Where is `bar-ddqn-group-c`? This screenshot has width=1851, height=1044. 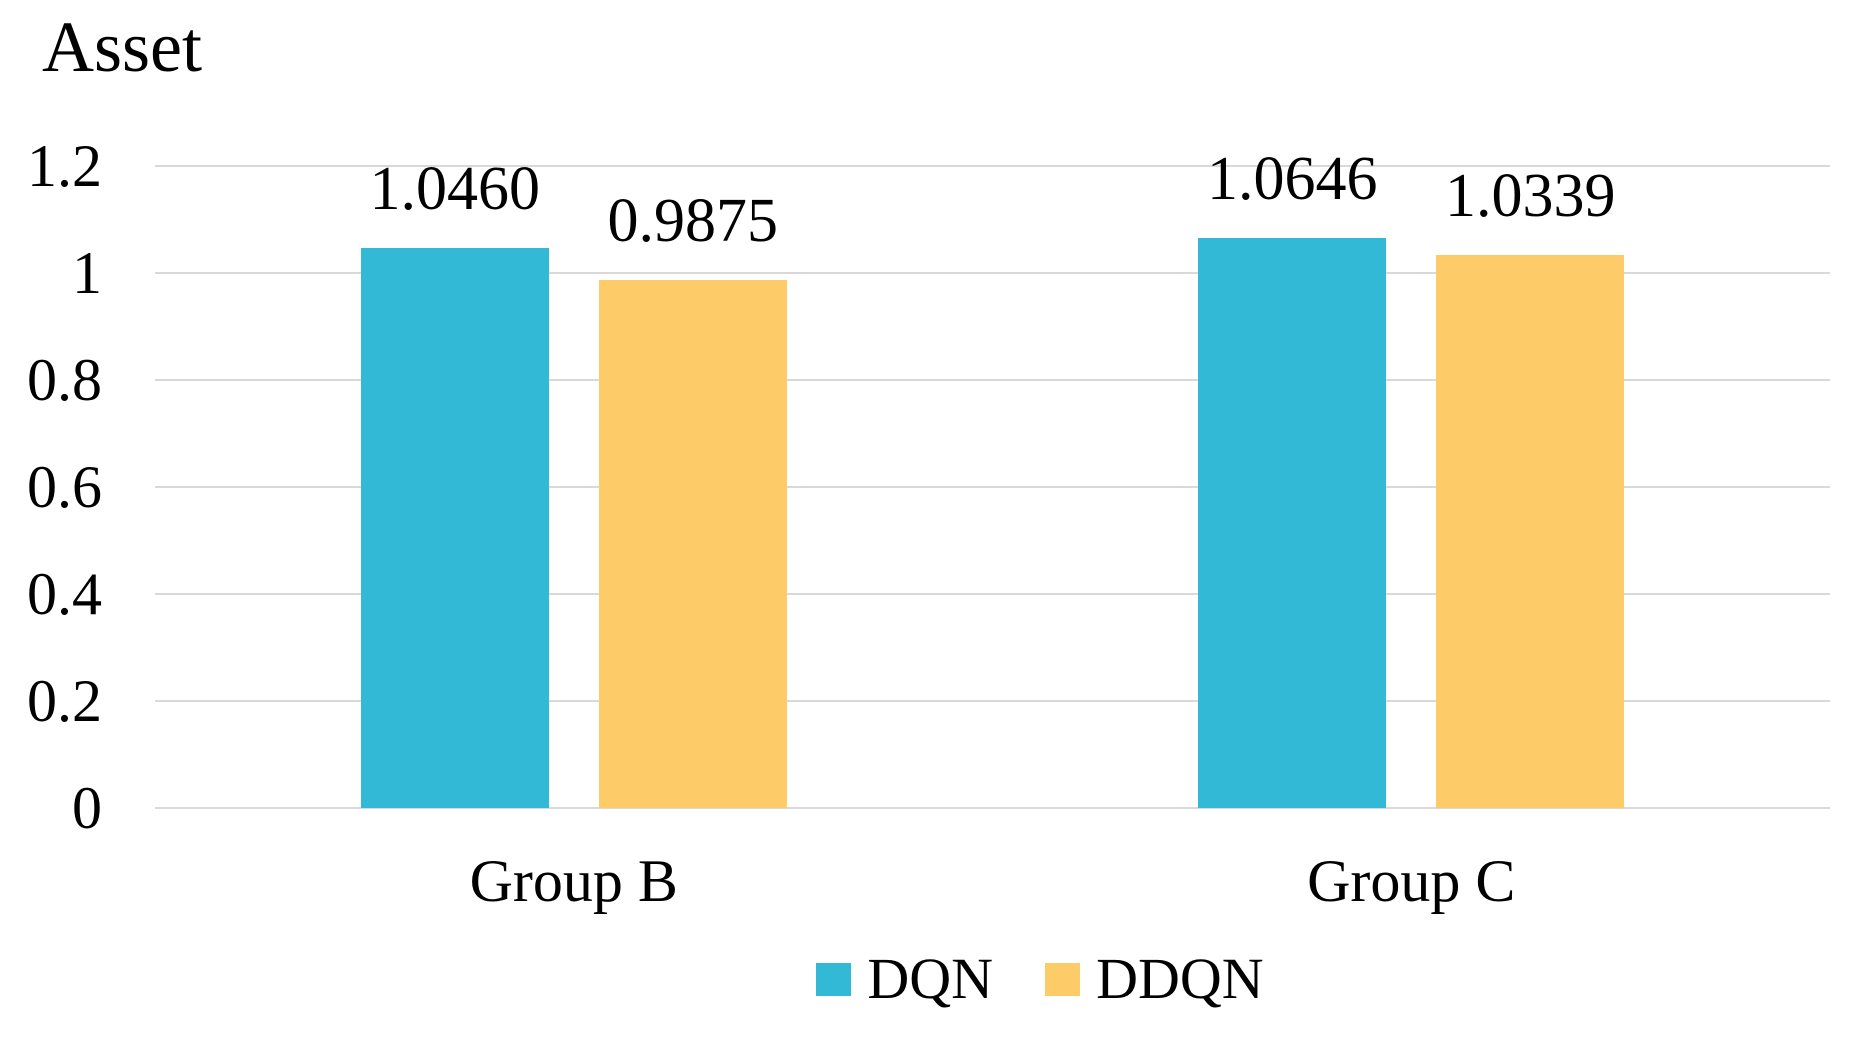
bar-ddqn-group-c is located at coordinates (1530, 531).